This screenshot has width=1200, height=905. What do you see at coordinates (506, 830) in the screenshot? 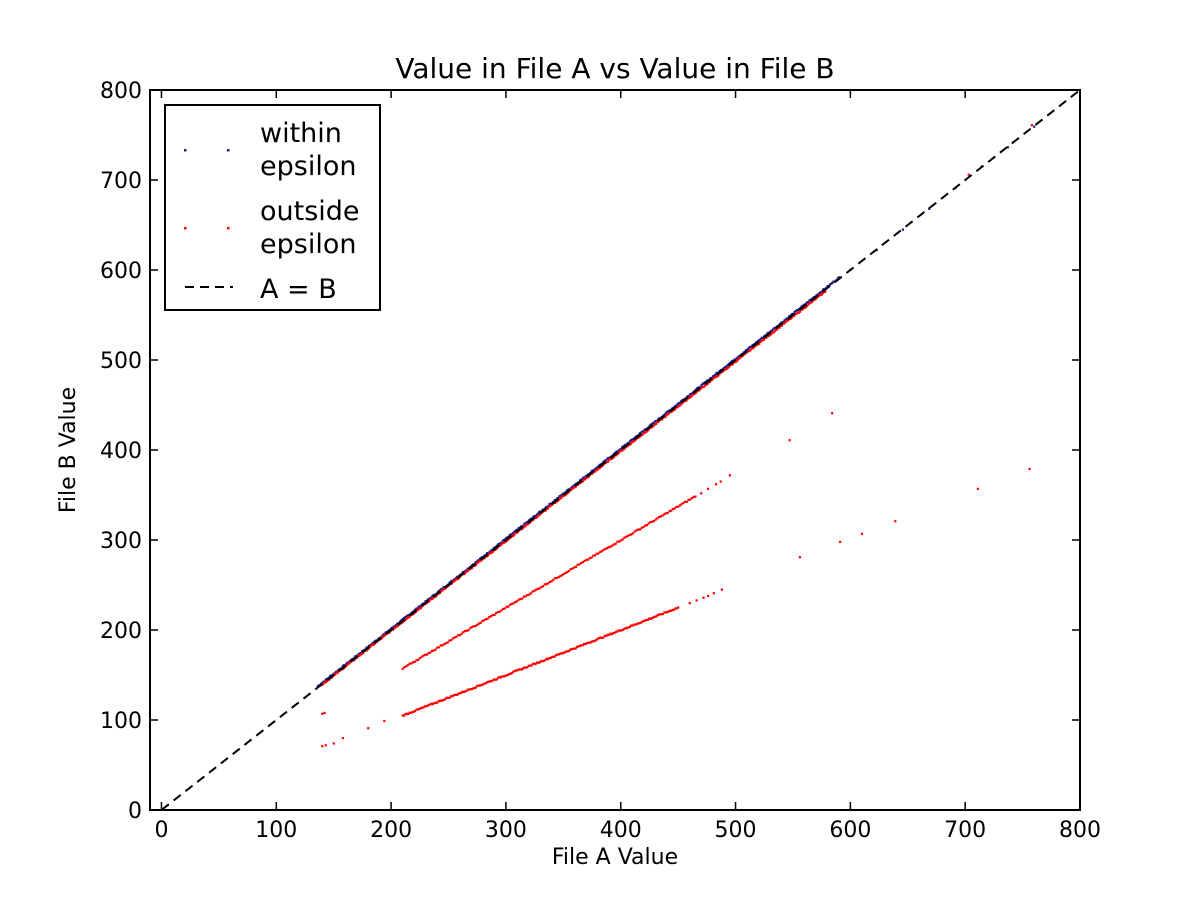
I see `x-tick-label: 300` at bounding box center [506, 830].